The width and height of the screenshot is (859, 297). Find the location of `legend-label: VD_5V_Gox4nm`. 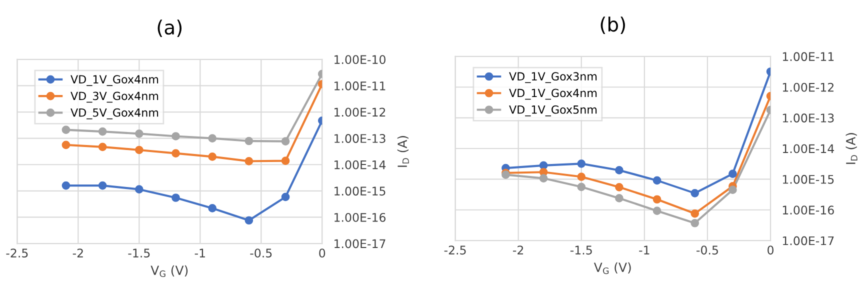

legend-label: VD_5V_Gox4nm is located at coordinates (114, 114).